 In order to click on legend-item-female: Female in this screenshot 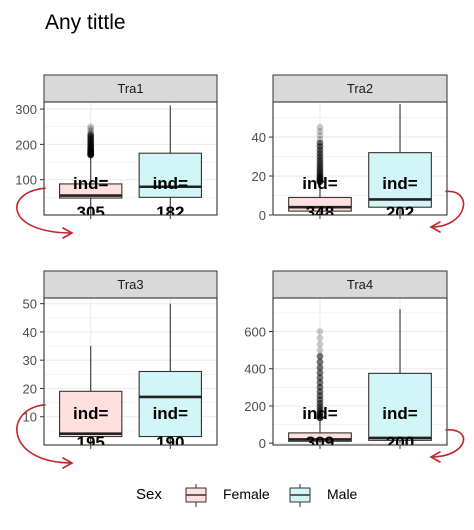, I will do `click(227, 495)`.